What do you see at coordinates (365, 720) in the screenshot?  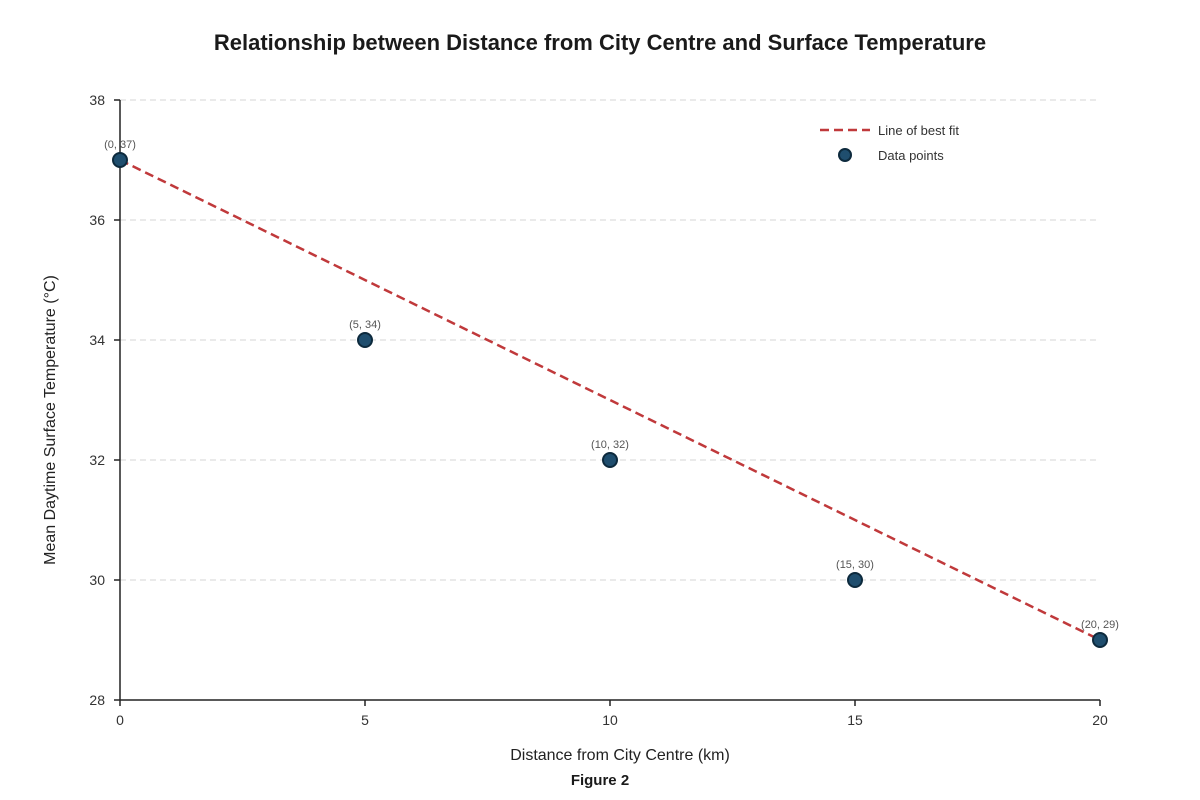 I see `x-tick-label: 5` at bounding box center [365, 720].